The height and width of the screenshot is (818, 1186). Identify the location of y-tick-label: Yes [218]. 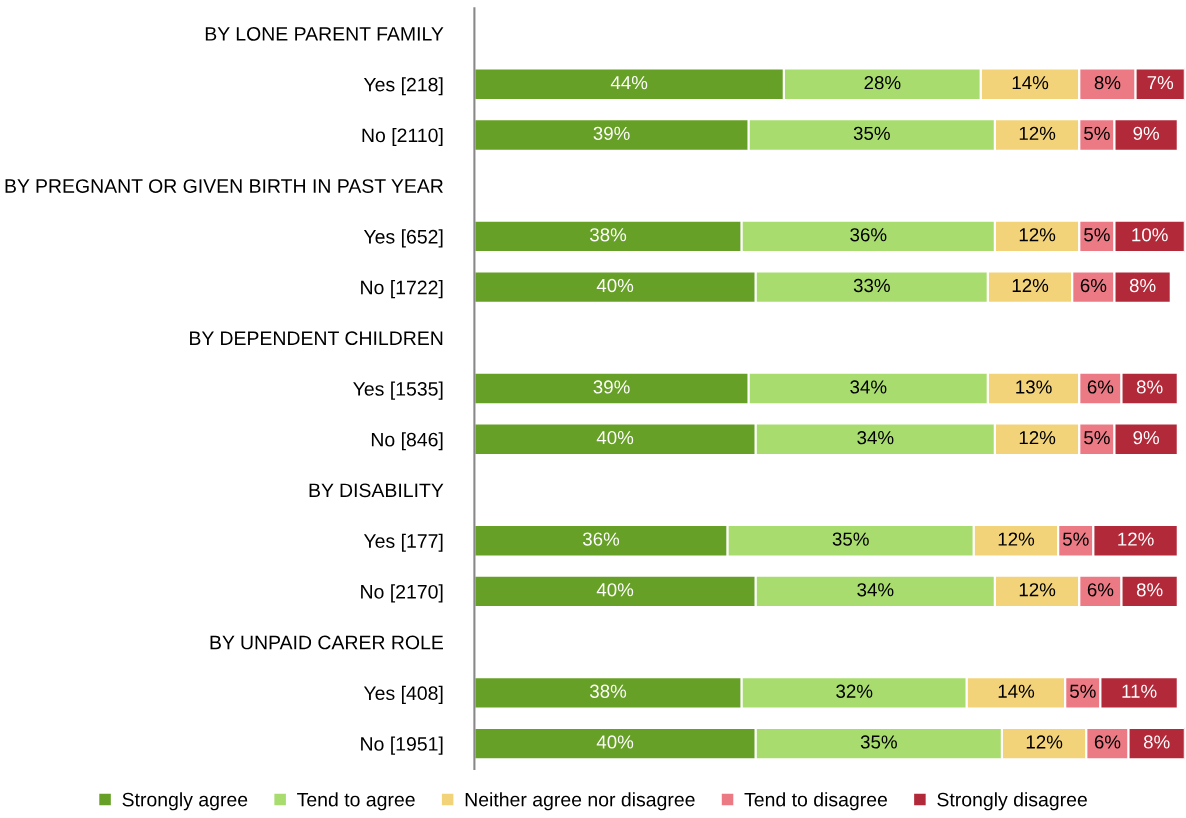
(403, 86).